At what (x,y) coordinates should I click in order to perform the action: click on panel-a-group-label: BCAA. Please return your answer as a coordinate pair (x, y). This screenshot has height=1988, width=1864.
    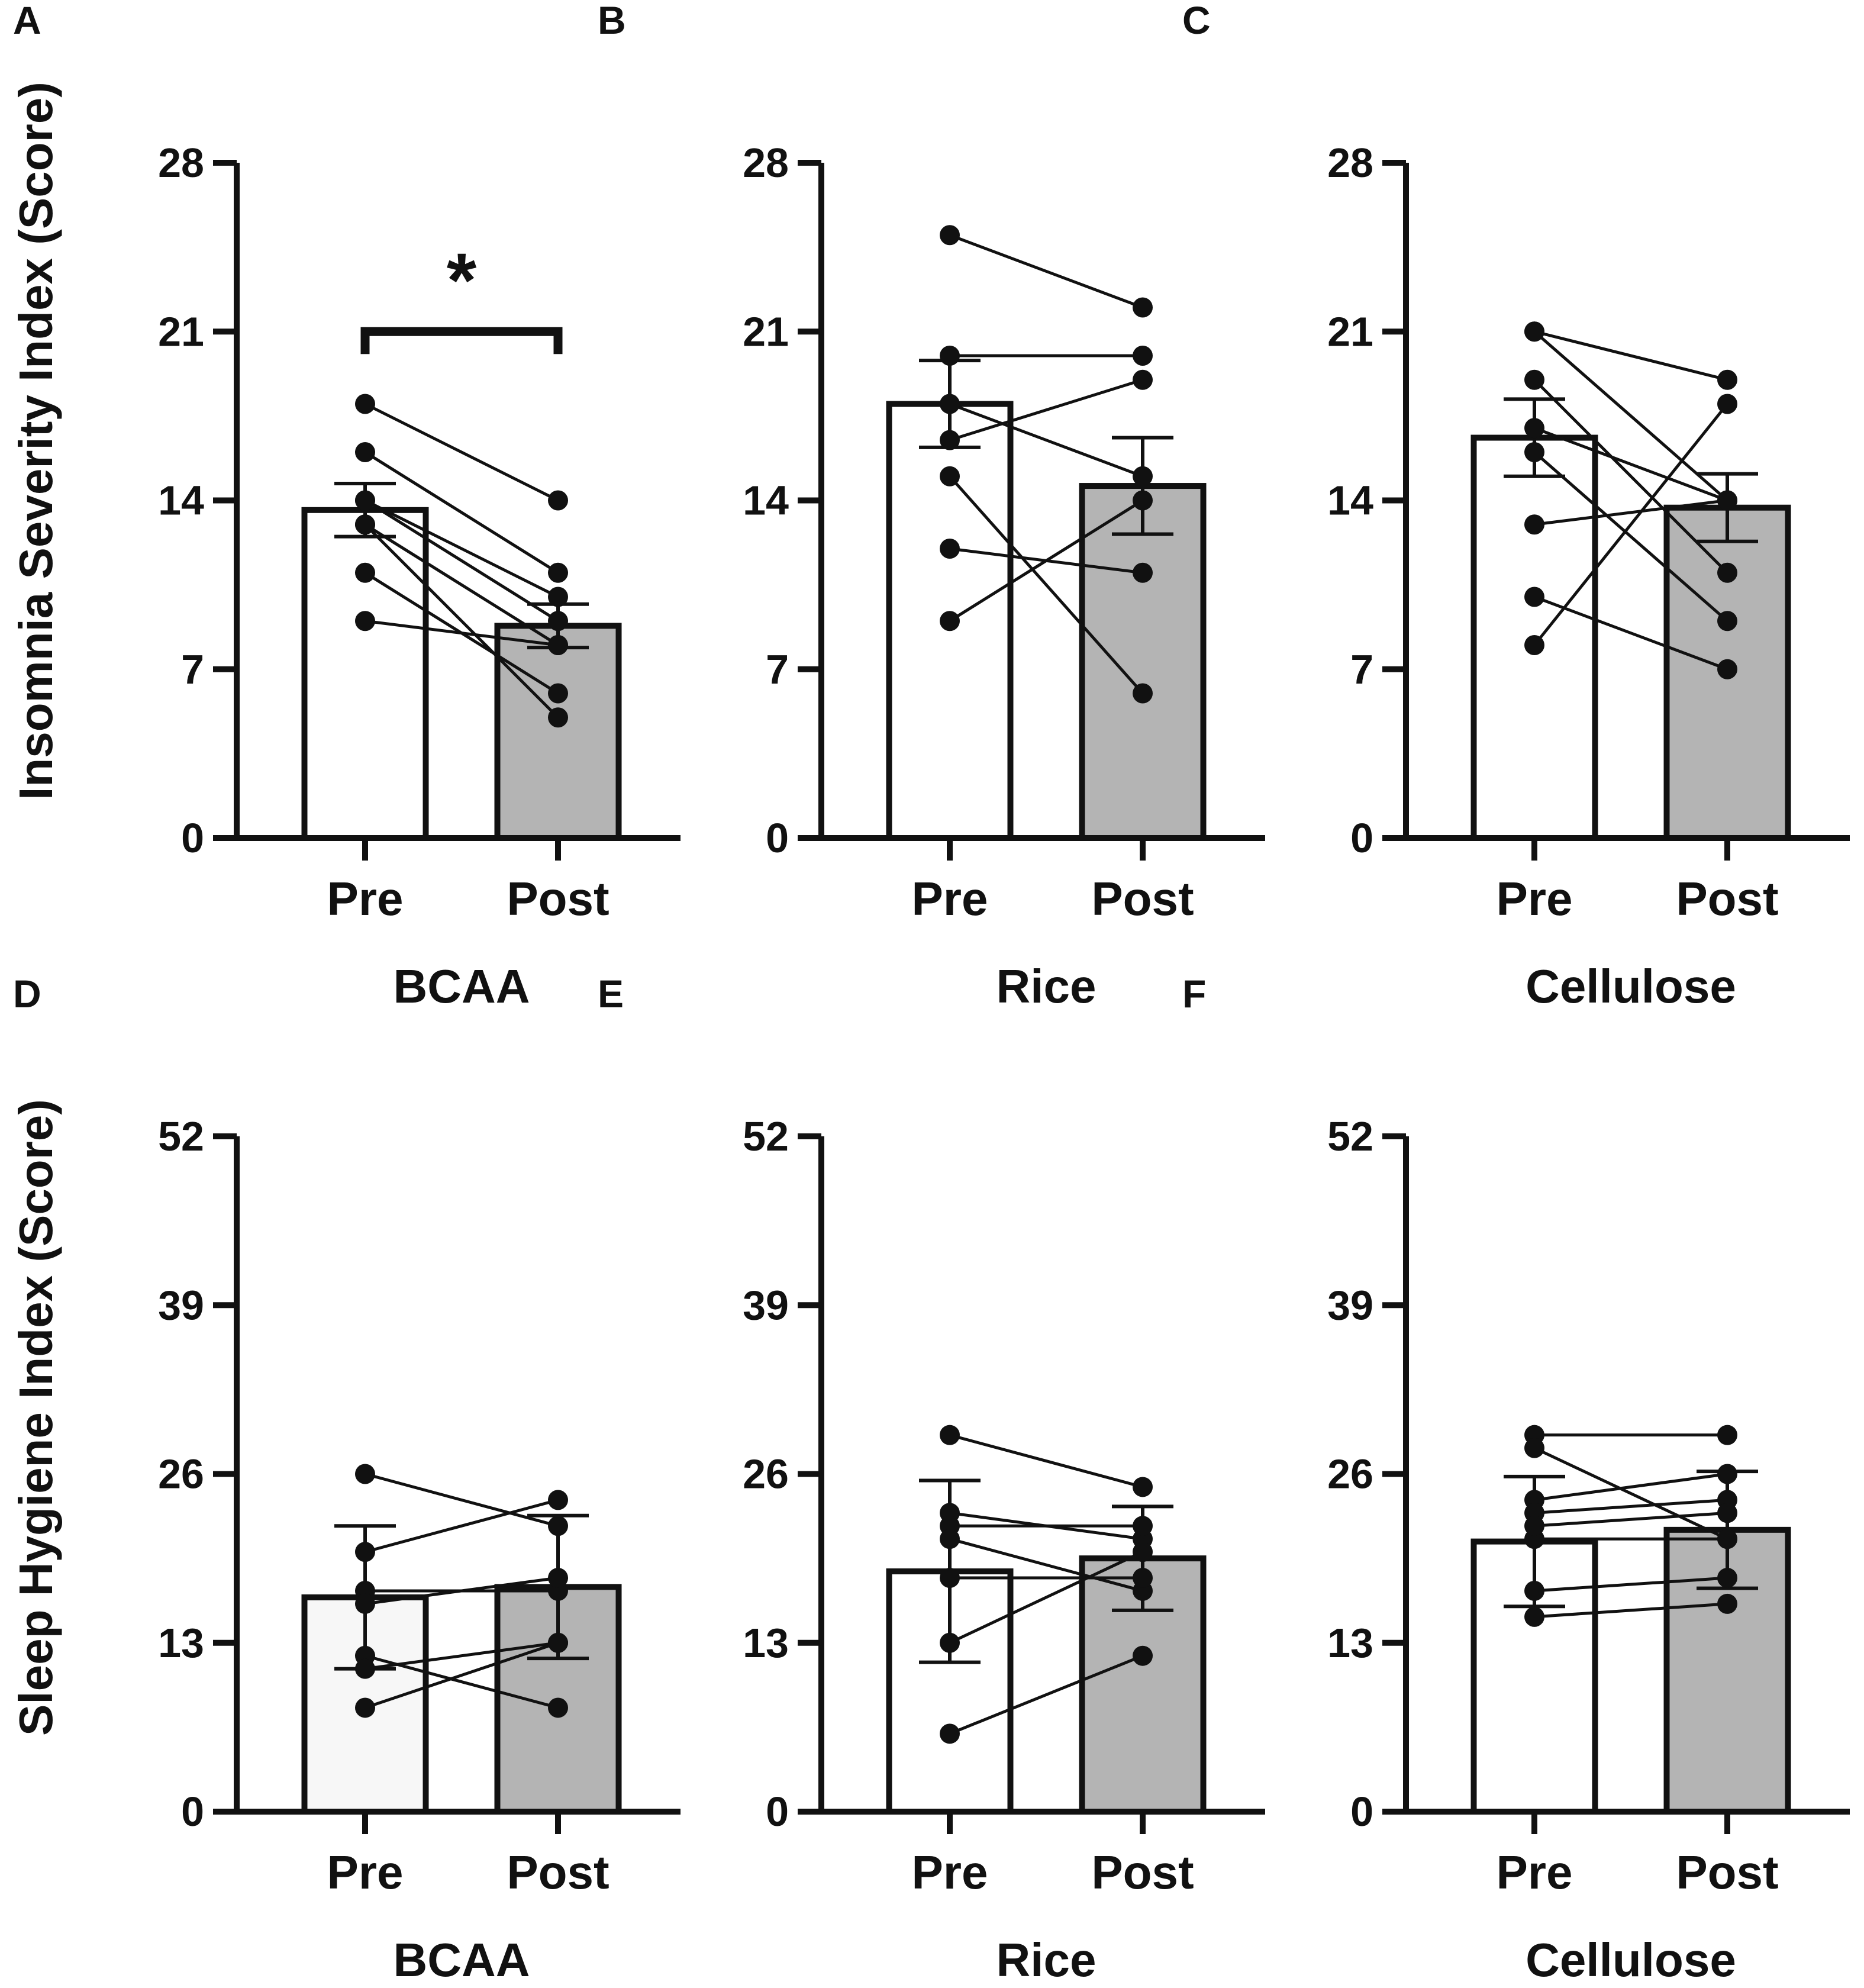
    Looking at the image, I should click on (462, 986).